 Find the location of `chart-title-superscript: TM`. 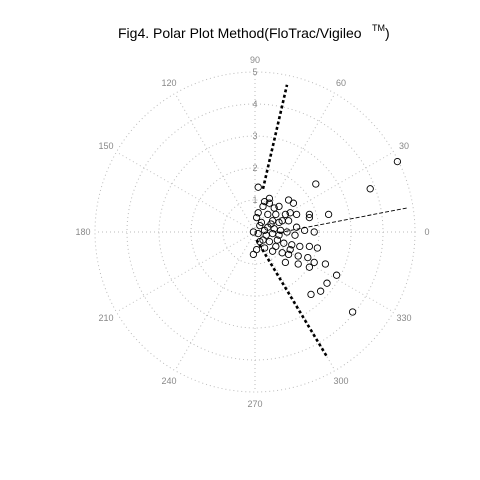

chart-title-superscript: TM is located at coordinates (378, 28).